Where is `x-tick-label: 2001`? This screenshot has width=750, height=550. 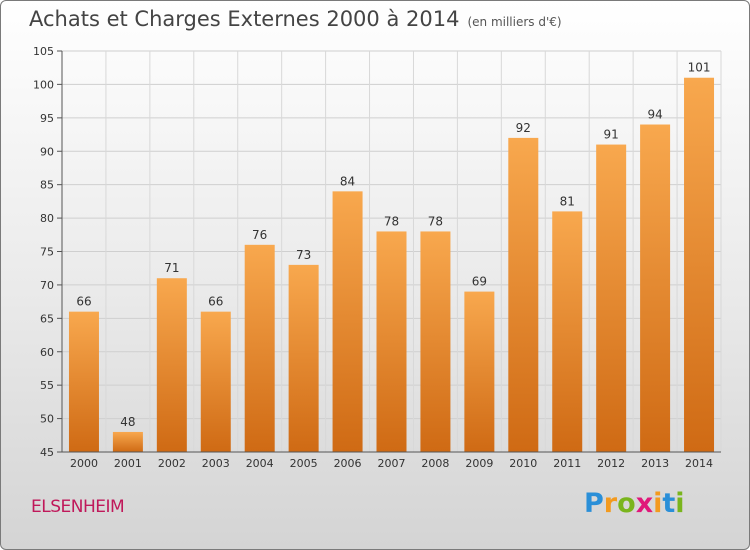 x-tick-label: 2001 is located at coordinates (128, 463).